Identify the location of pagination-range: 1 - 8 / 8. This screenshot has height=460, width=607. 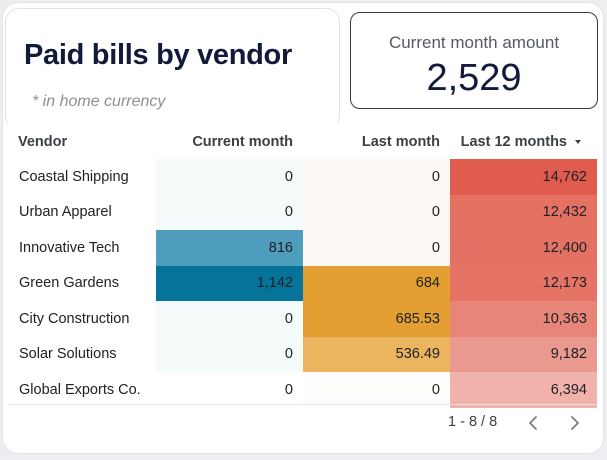
(473, 422).